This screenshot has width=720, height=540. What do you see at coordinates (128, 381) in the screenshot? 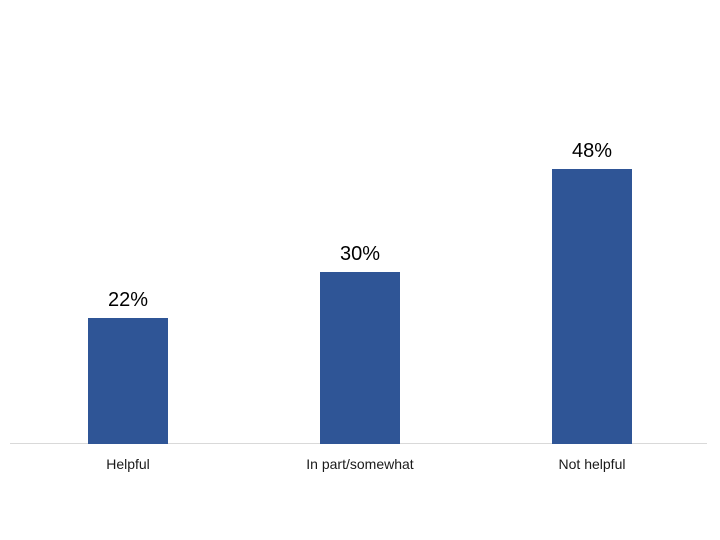
I see `bar-helpful` at bounding box center [128, 381].